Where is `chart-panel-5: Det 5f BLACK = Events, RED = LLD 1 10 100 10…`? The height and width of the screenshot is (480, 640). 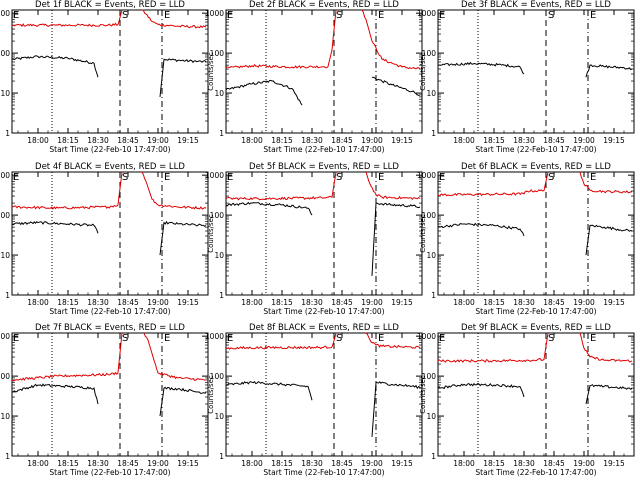 chart-panel-5: Det 5f BLACK = Events, RED = LLD 1 10 100 10… is located at coordinates (314, 239).